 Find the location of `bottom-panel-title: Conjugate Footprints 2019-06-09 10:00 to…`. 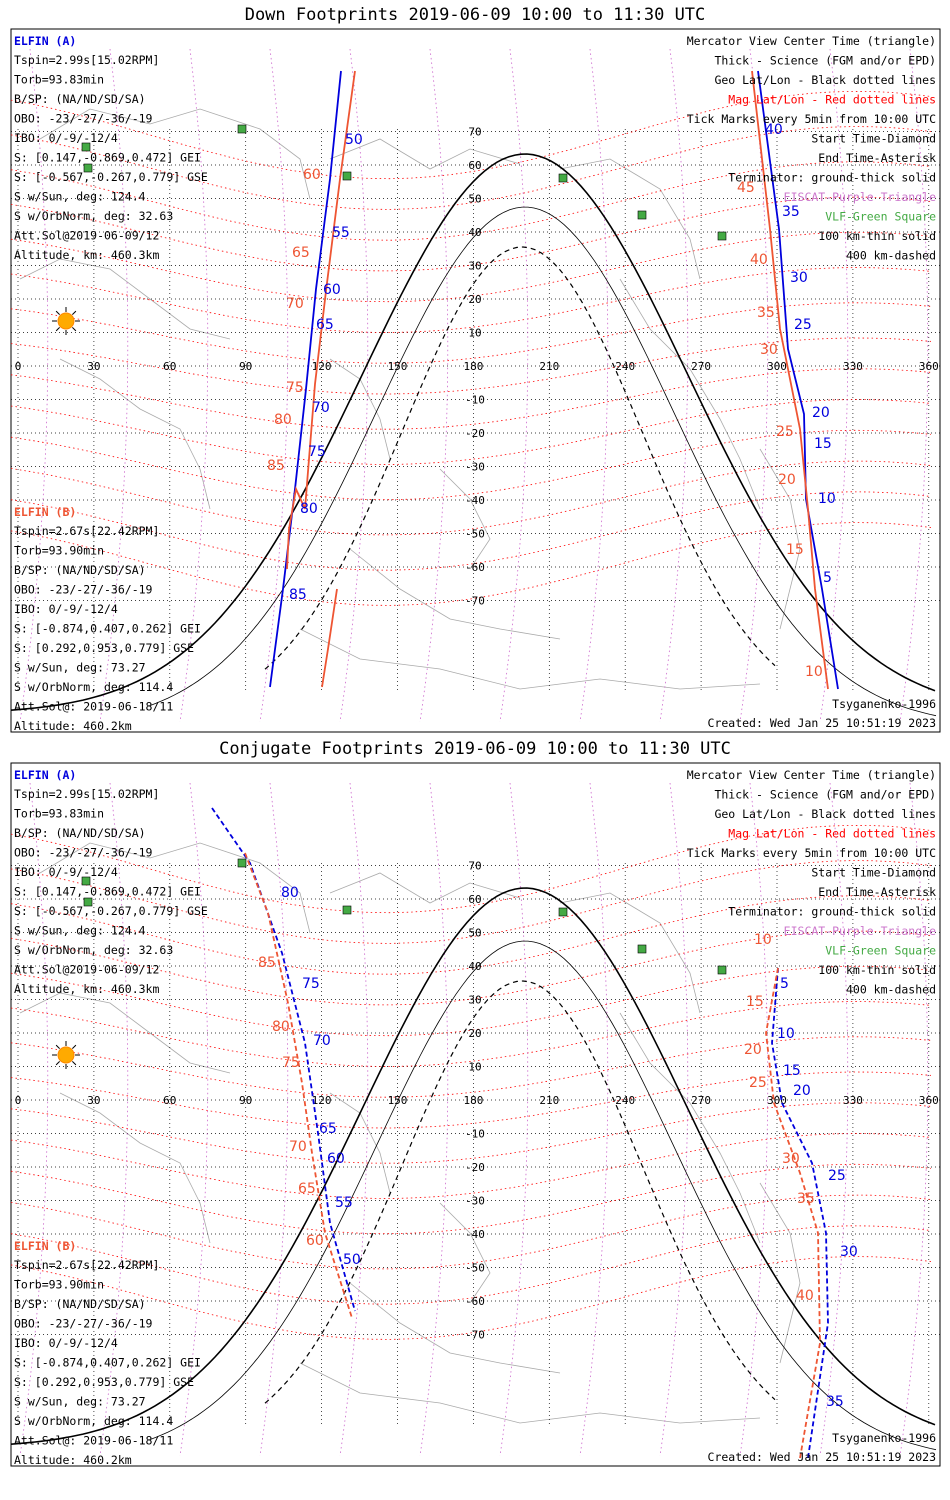

bottom-panel-title: Conjugate Footprints 2019-06-09 10:00 to… is located at coordinates (475, 749).